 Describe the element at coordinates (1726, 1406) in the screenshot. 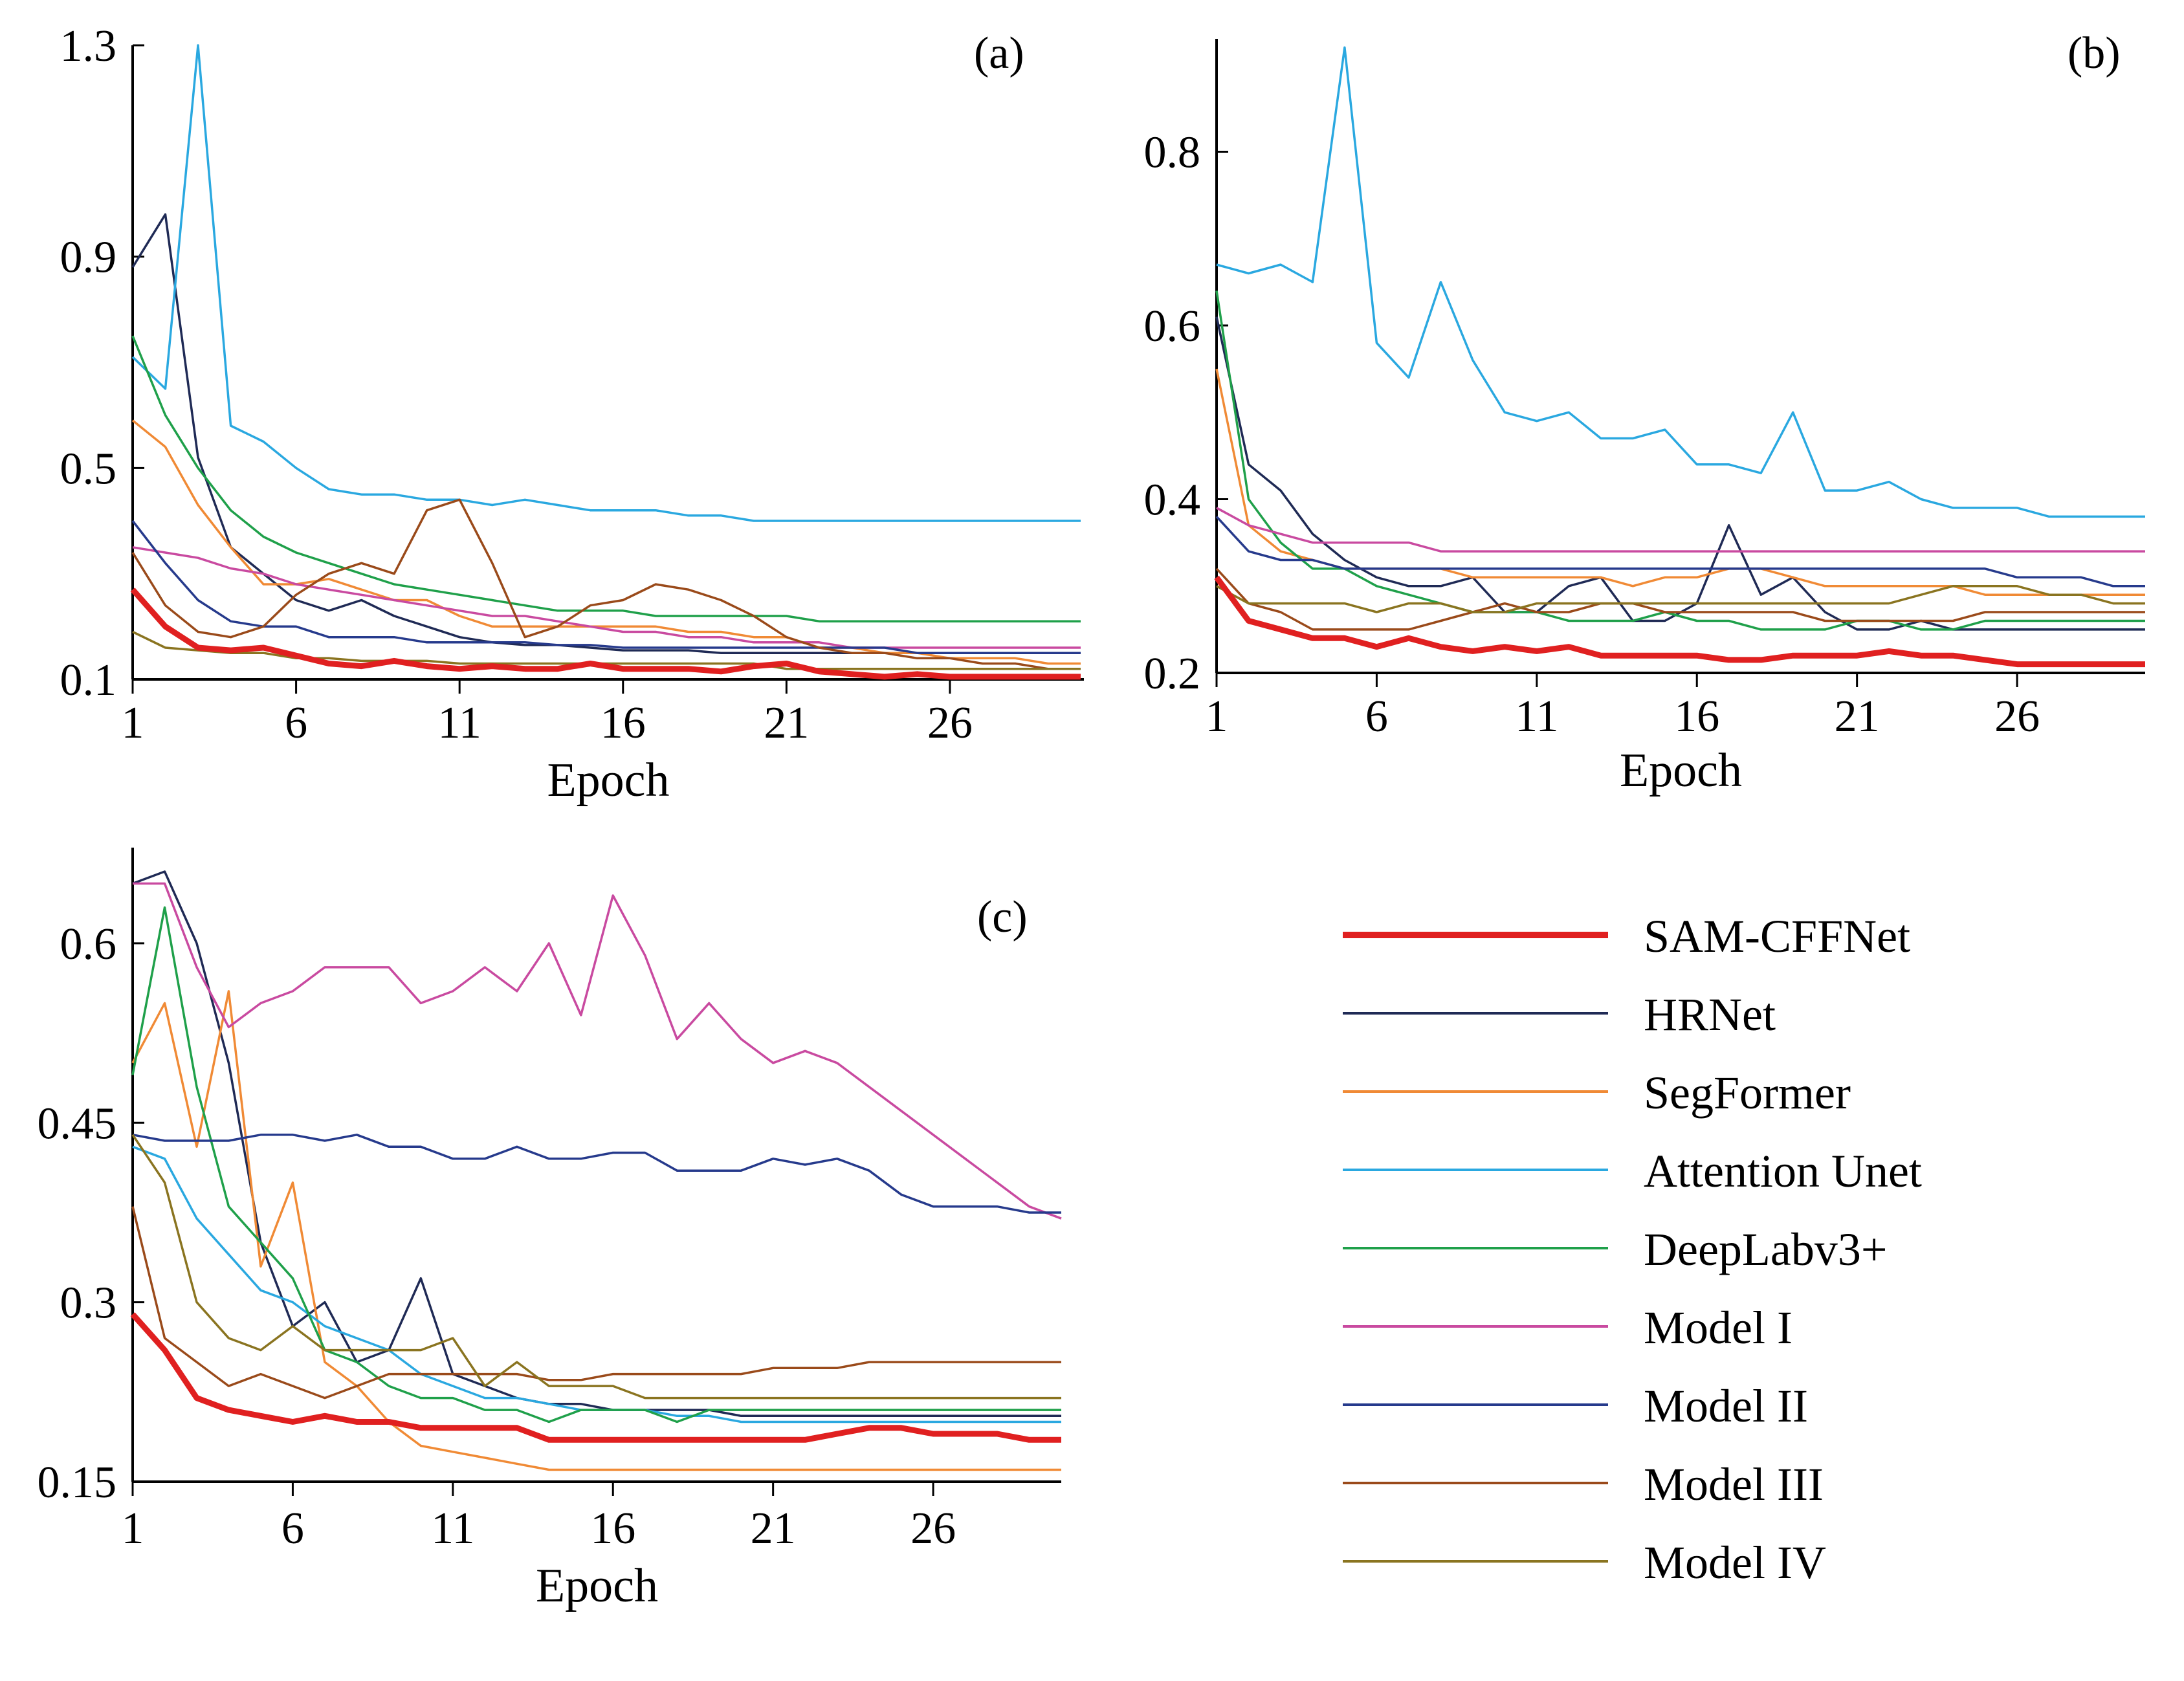

I see `legend-label: Model II` at that location.